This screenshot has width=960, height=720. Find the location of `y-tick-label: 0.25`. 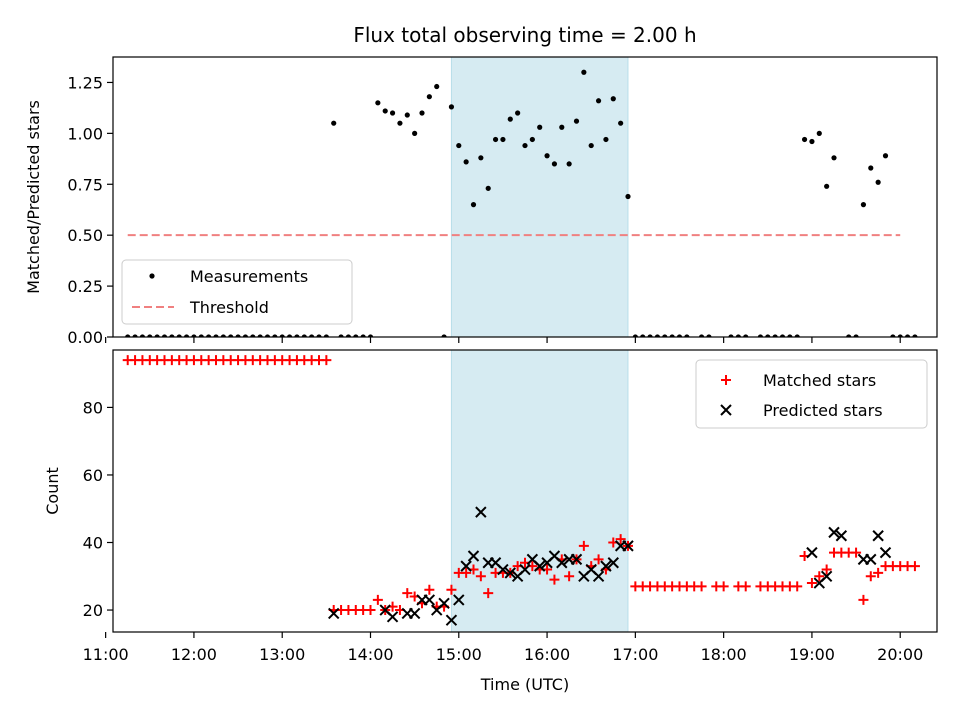

y-tick-label: 0.25 is located at coordinates (85, 286).